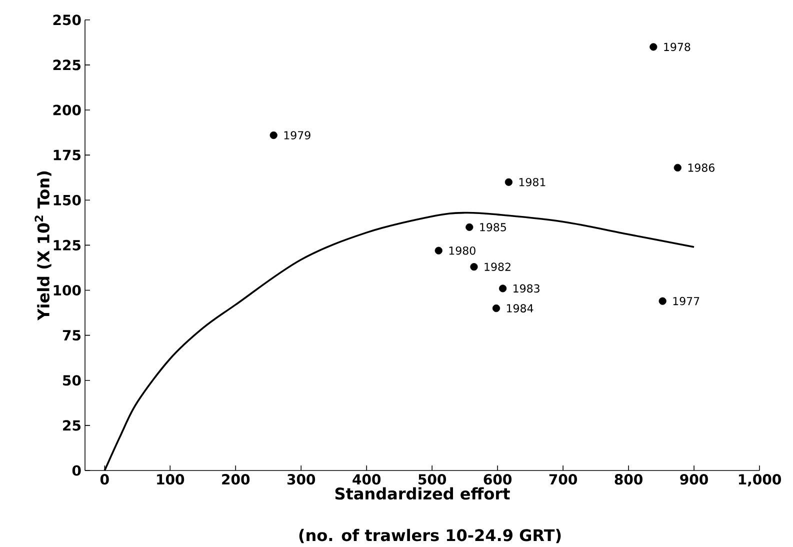 This screenshot has width=793, height=547. Describe the element at coordinates (104, 479) in the screenshot. I see `x-tick-label: 0` at that location.